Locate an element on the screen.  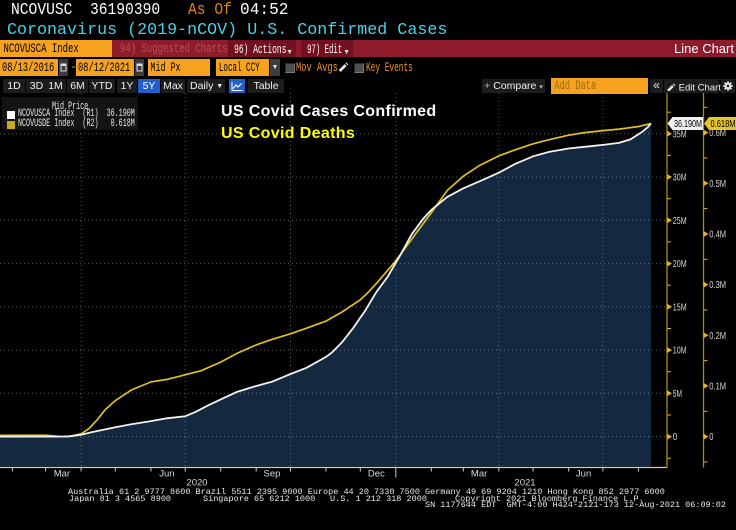
svg-text: 35M is located at coordinates (680, 134).